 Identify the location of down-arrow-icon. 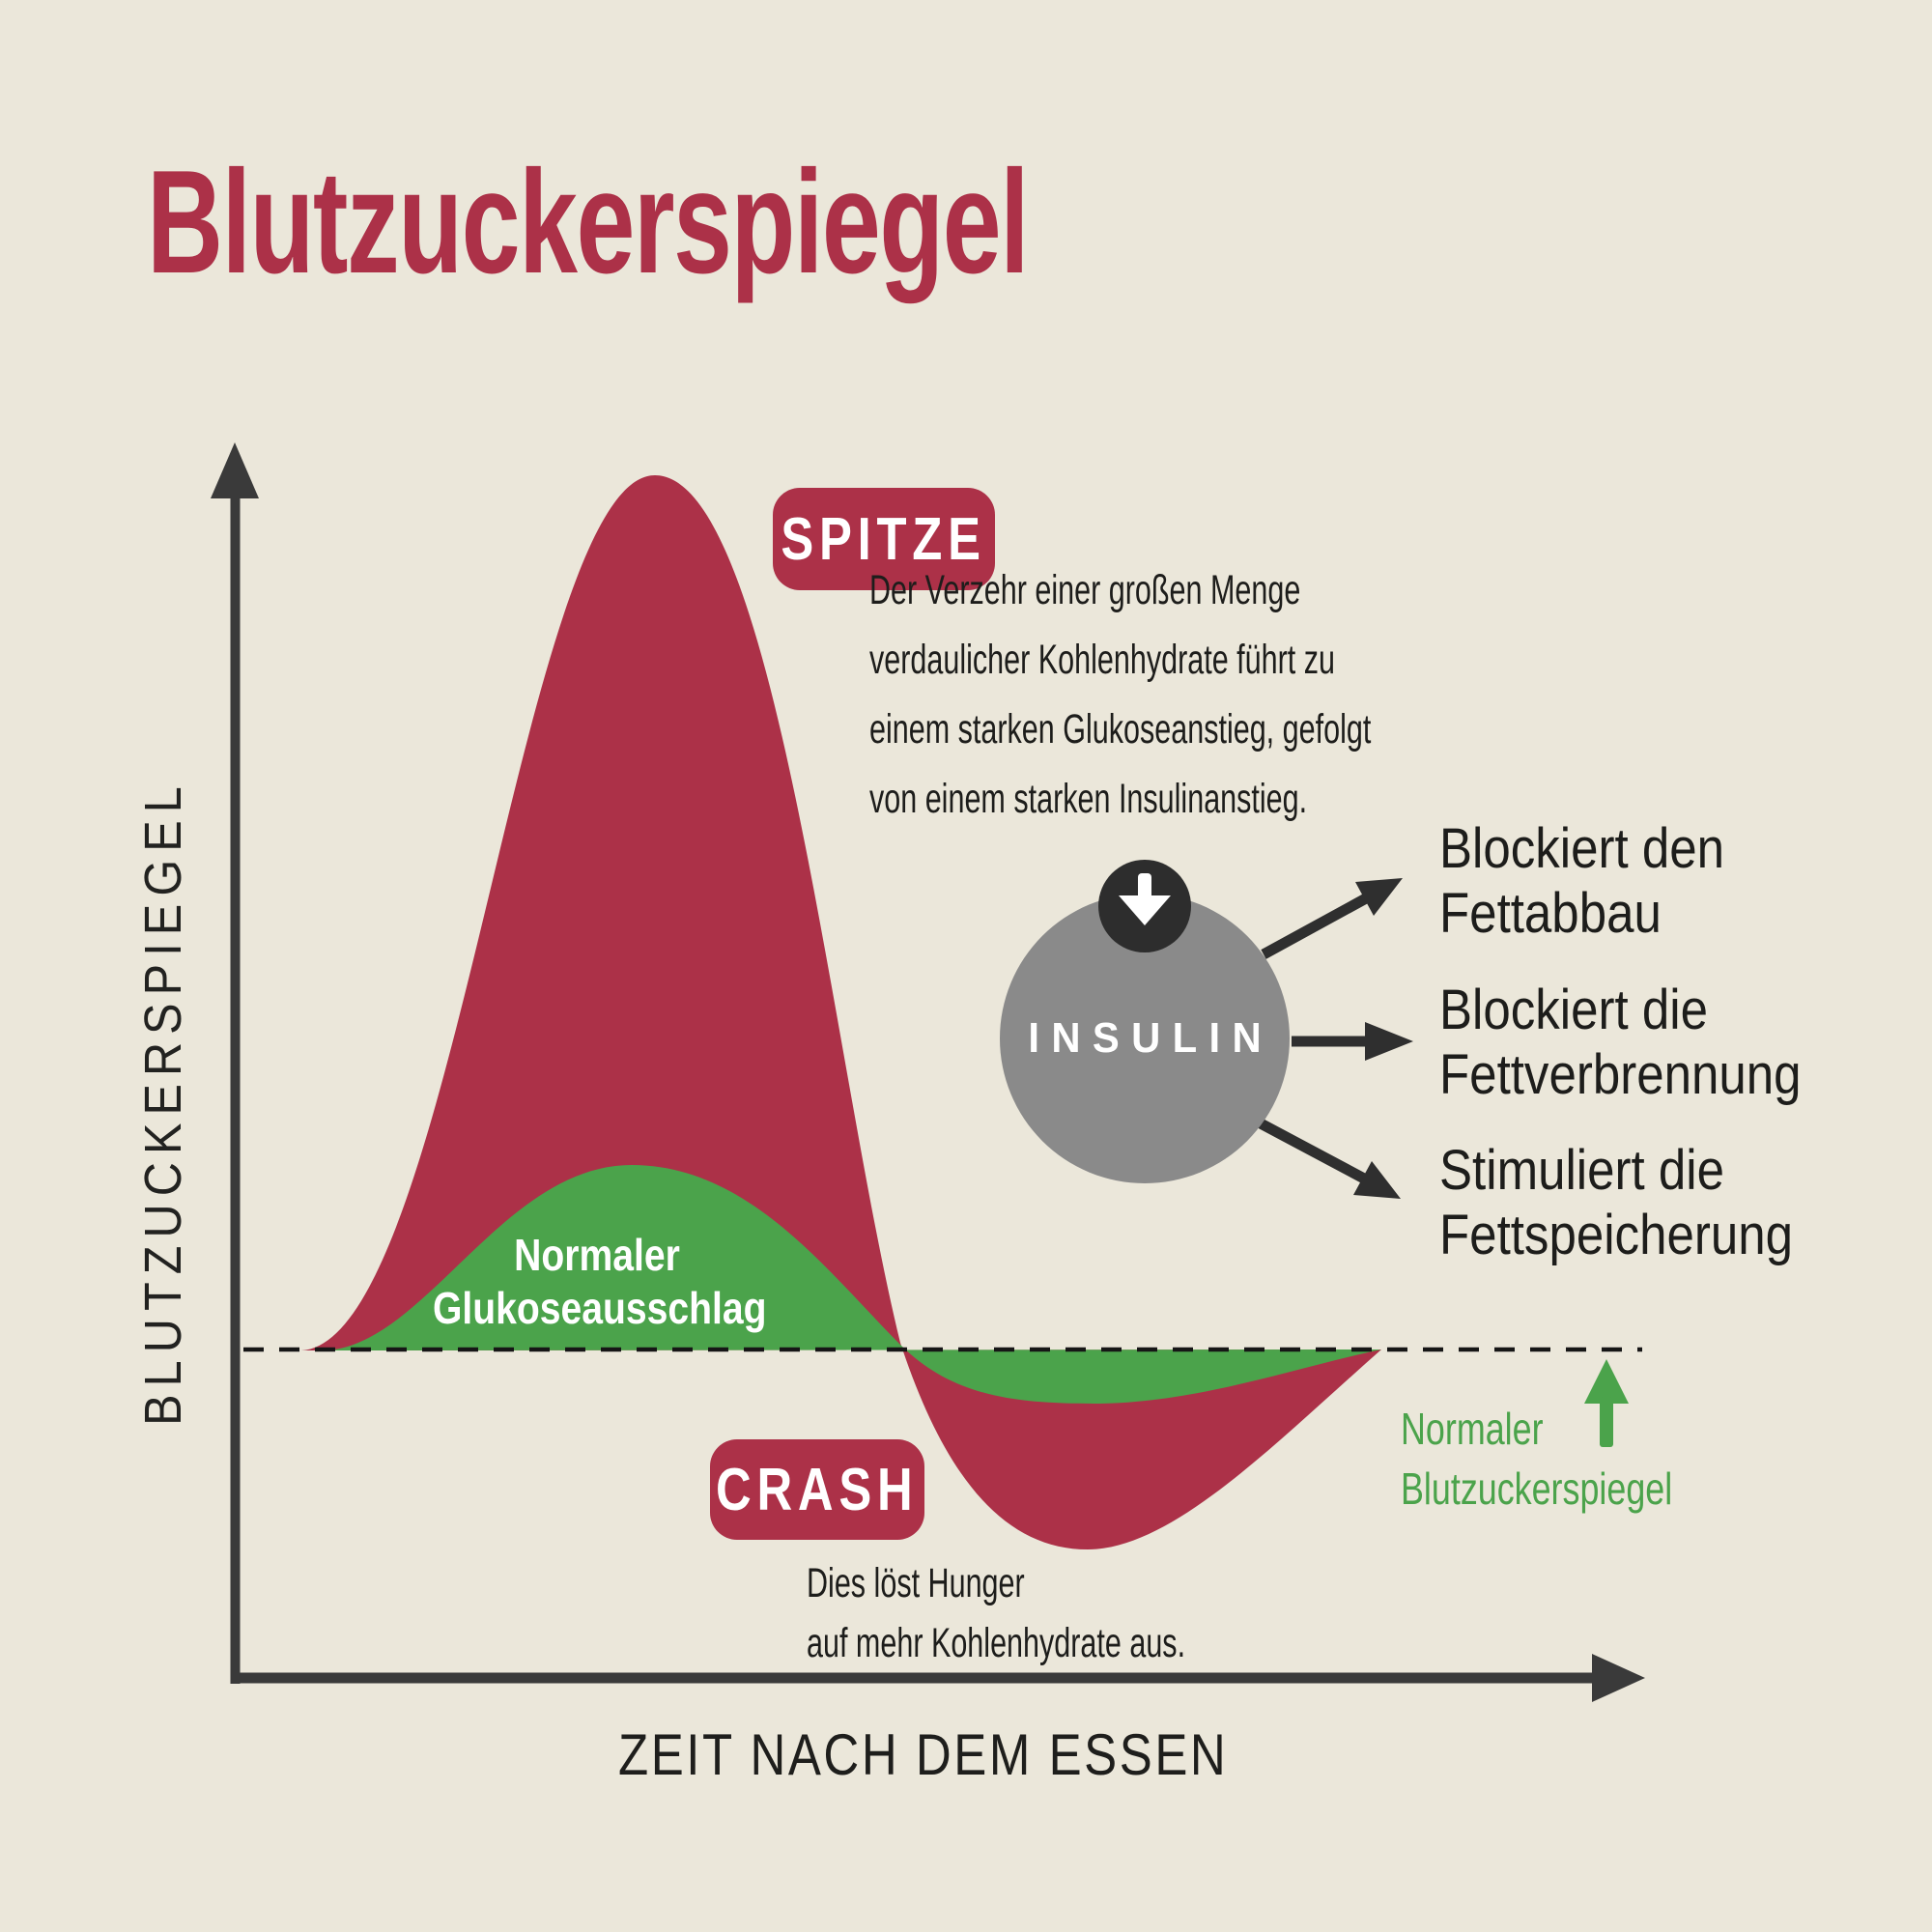
(1145, 899).